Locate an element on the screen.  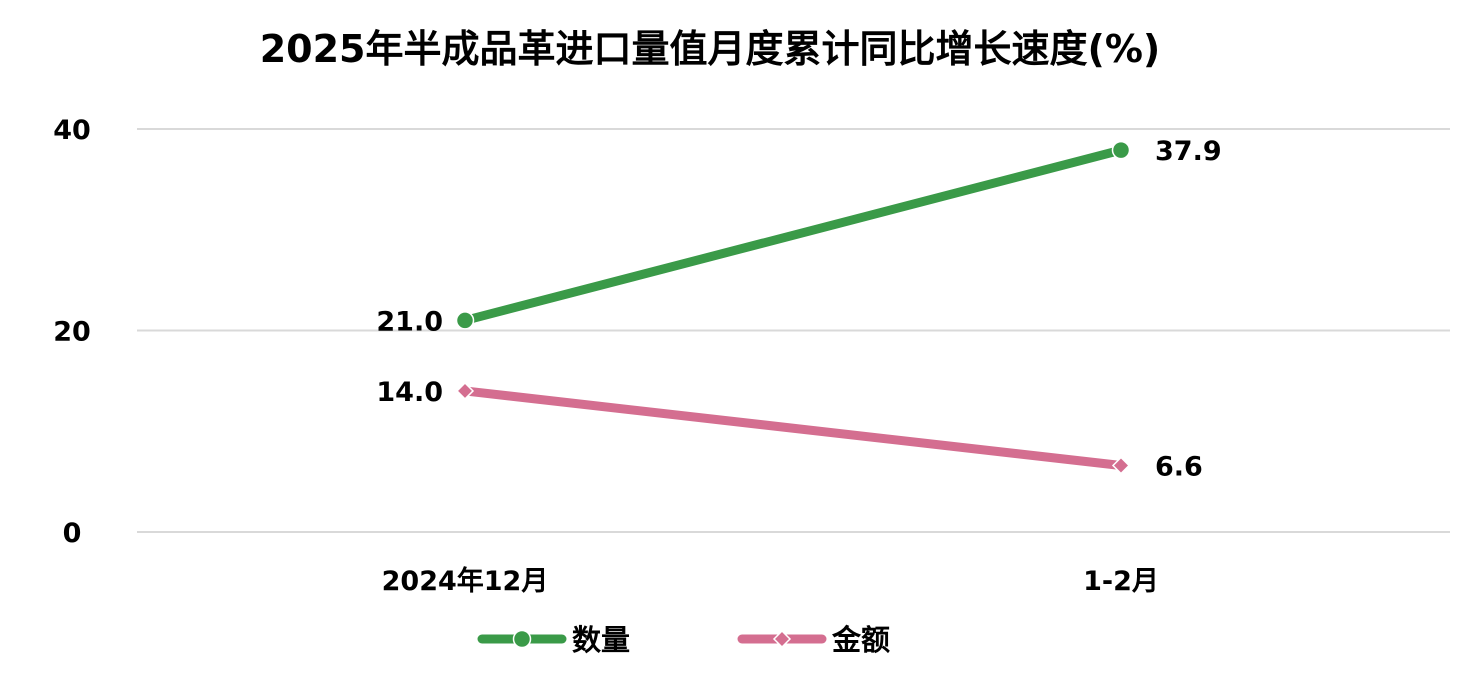
data-label: 21.0 is located at coordinates (409, 321).